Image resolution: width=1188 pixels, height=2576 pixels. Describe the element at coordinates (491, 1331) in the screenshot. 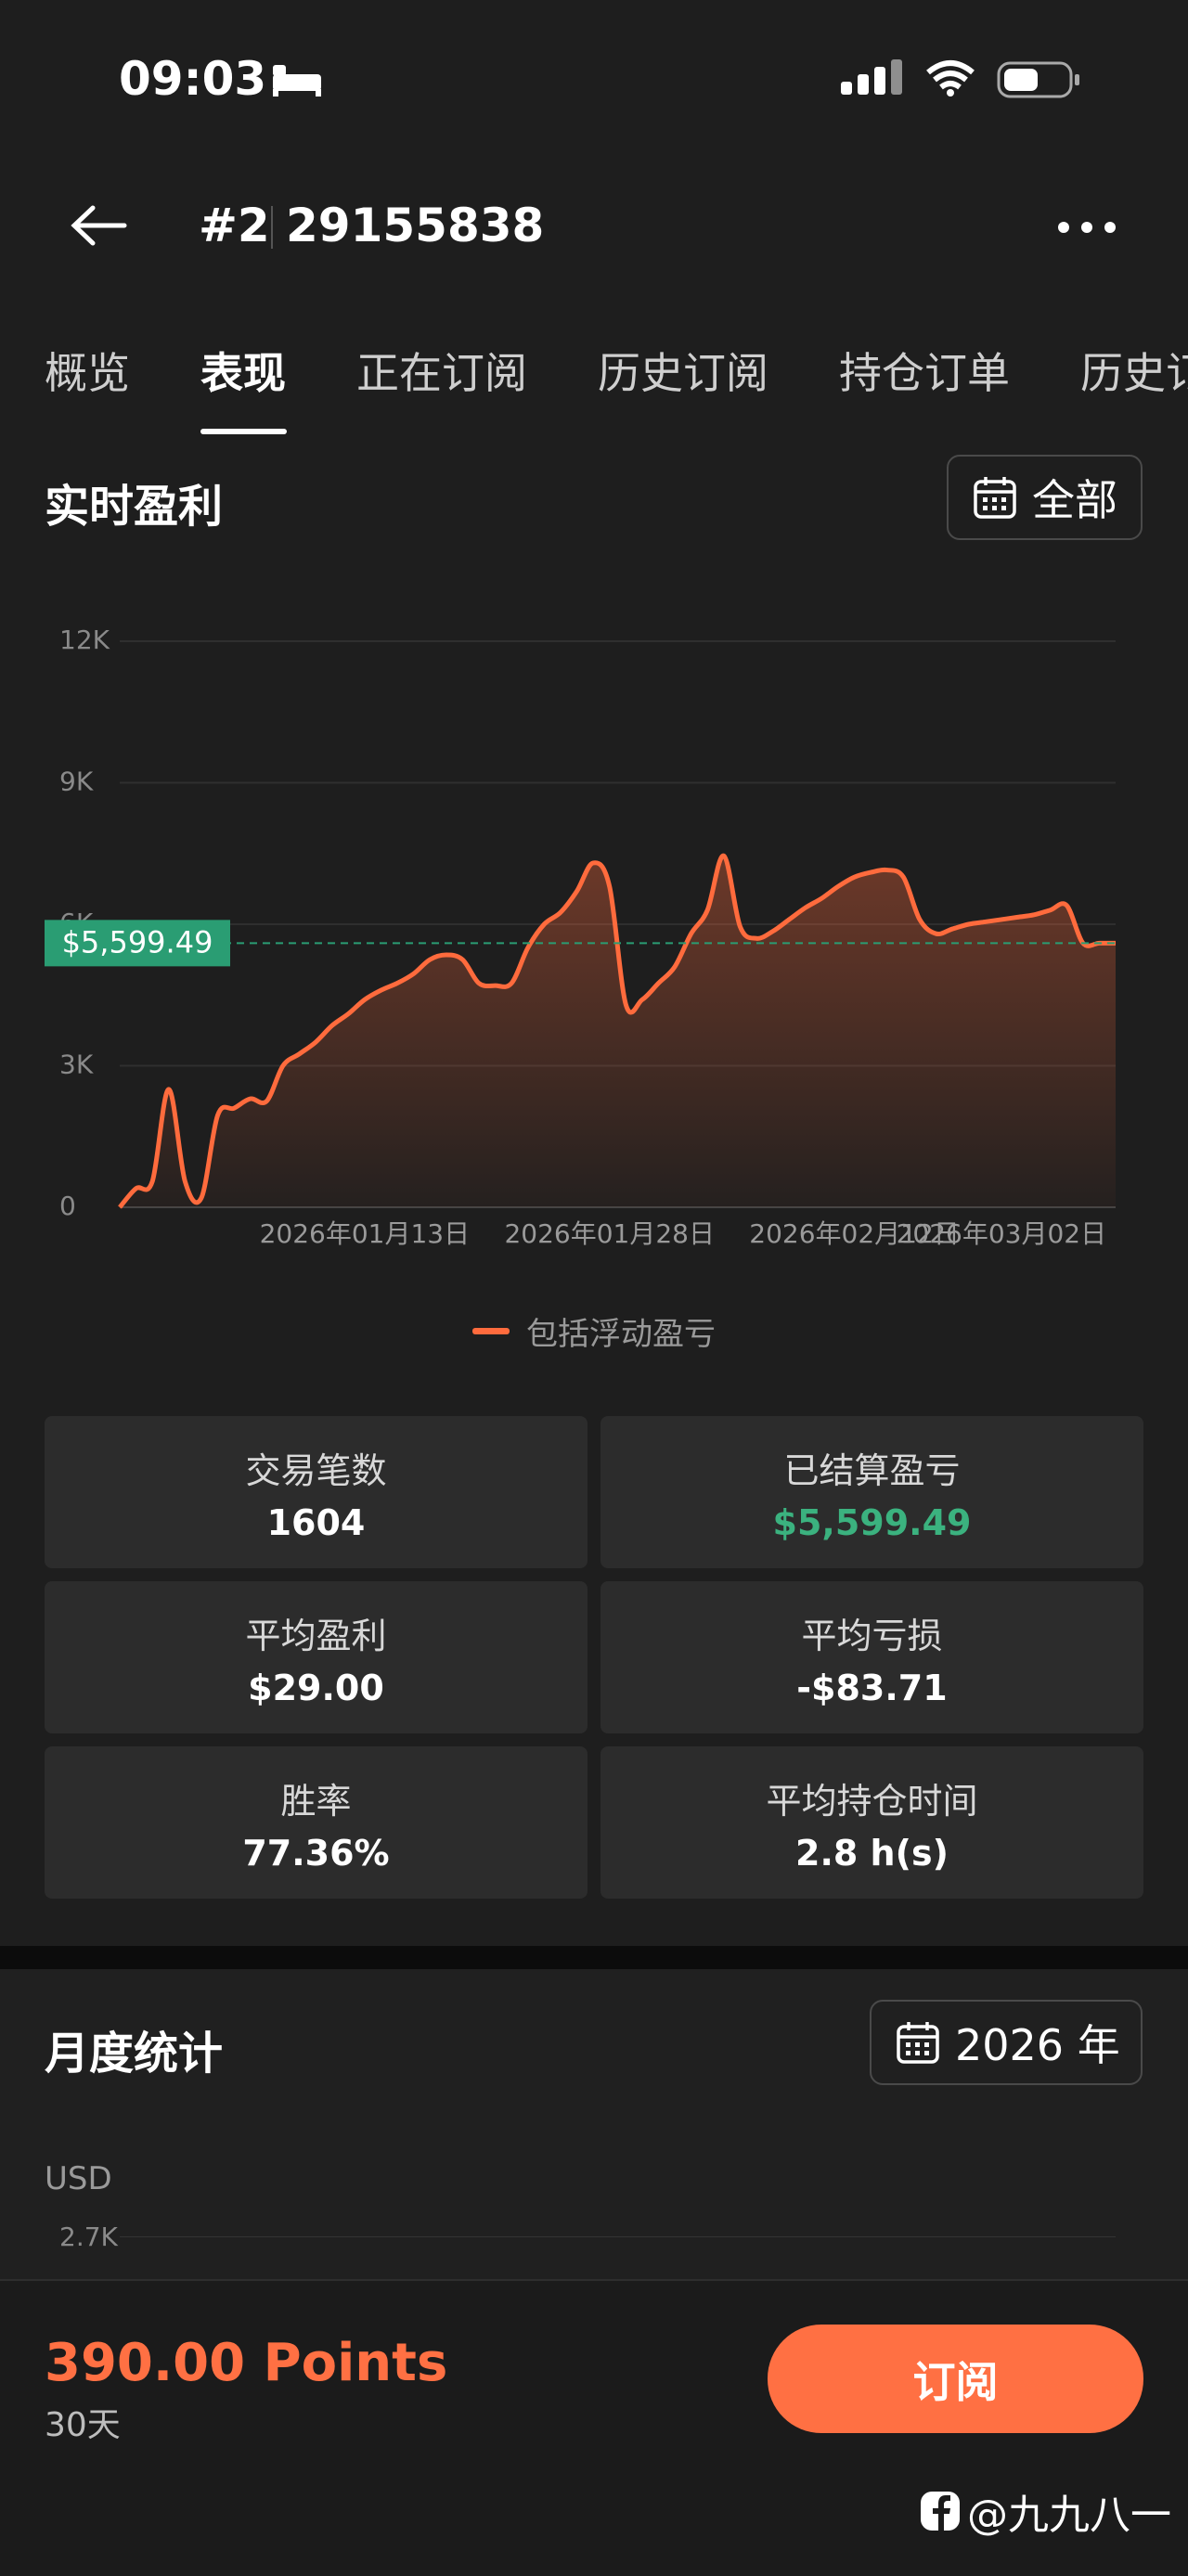

I see `legend-swatch` at that location.